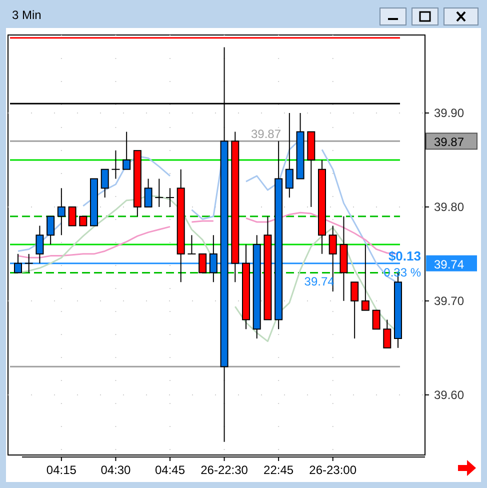  What do you see at coordinates (27, 15) in the screenshot?
I see `chart-title: 3 Min` at bounding box center [27, 15].